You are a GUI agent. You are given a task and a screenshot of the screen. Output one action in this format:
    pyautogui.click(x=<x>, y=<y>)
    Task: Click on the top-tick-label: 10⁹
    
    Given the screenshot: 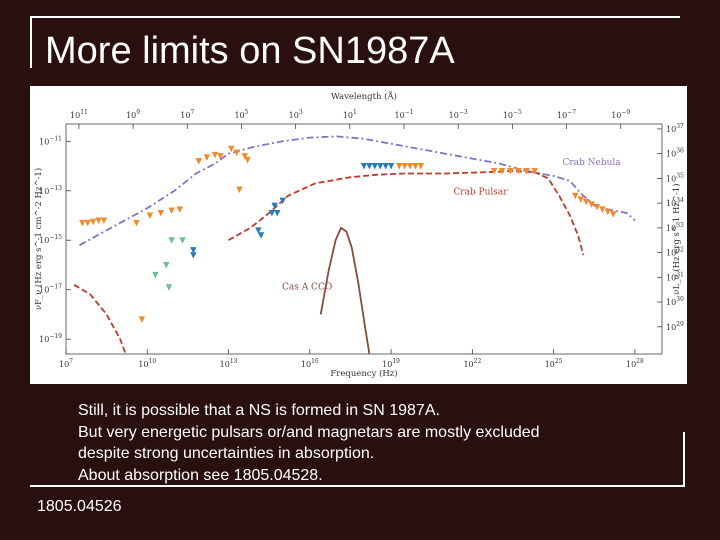 What is the action you would take?
    pyautogui.click(x=133, y=114)
    